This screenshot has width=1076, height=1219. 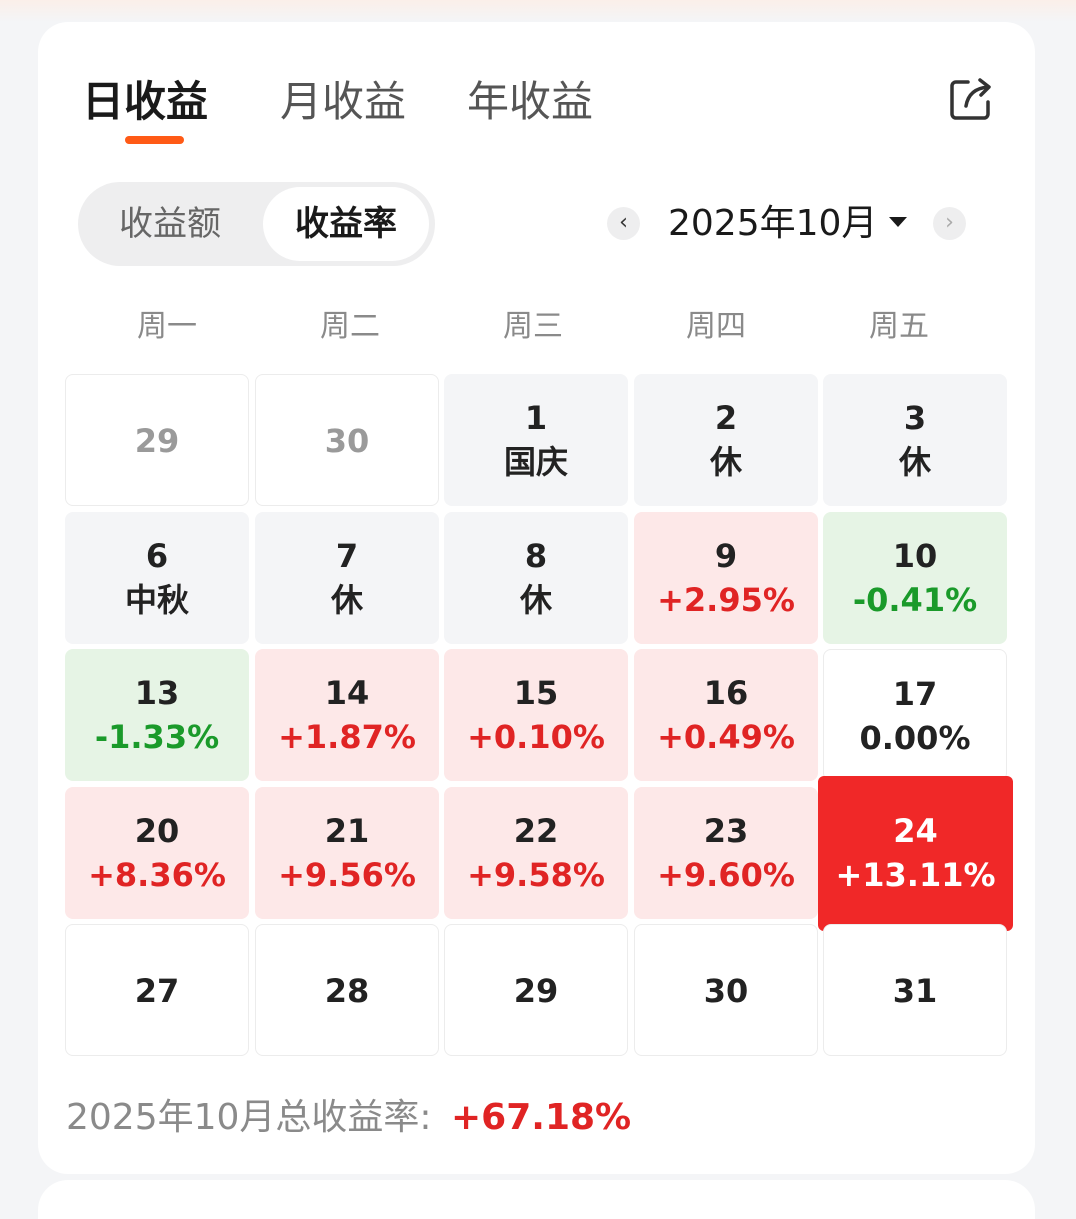 I want to click on day-number: 9, so click(x=726, y=556).